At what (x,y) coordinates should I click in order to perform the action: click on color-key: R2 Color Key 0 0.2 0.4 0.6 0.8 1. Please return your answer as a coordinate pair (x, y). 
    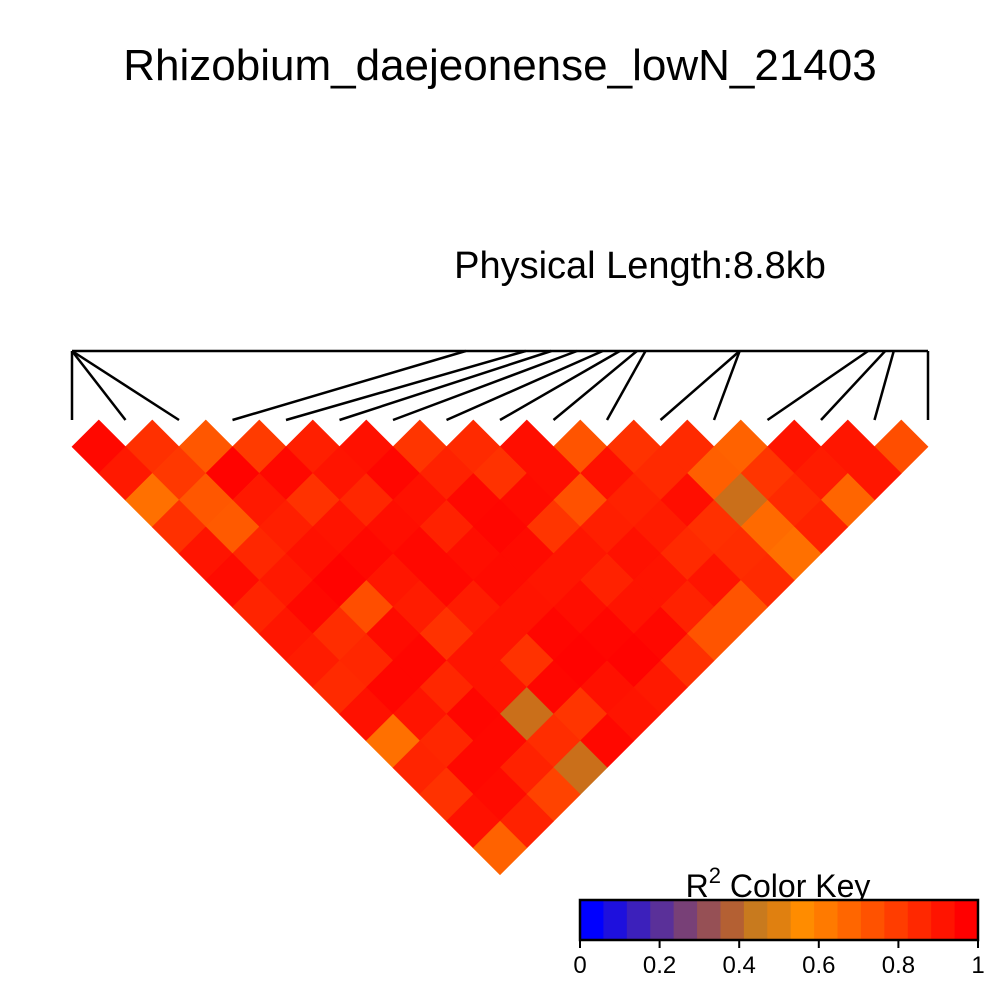
    Looking at the image, I should click on (778, 921).